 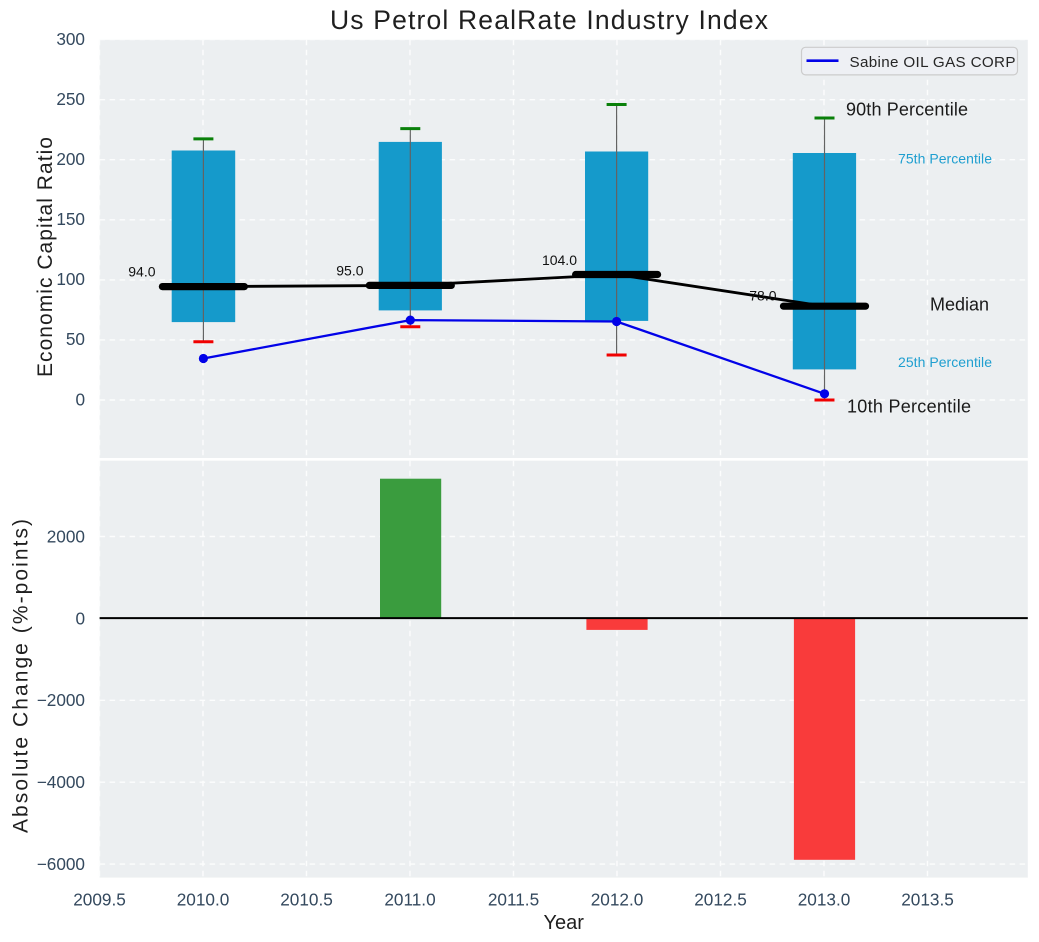 I want to click on svg-text: 200, so click(x=70, y=159).